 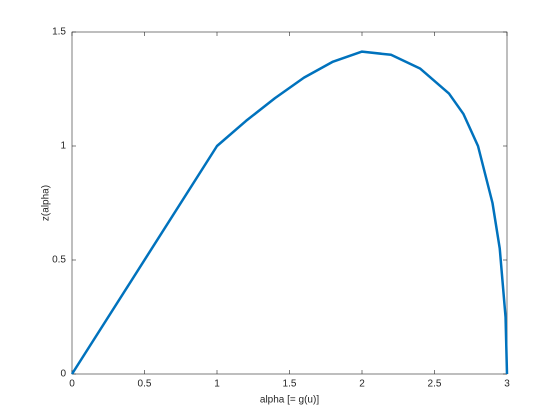 I want to click on x-tick-label: 1.5, so click(x=290, y=384).